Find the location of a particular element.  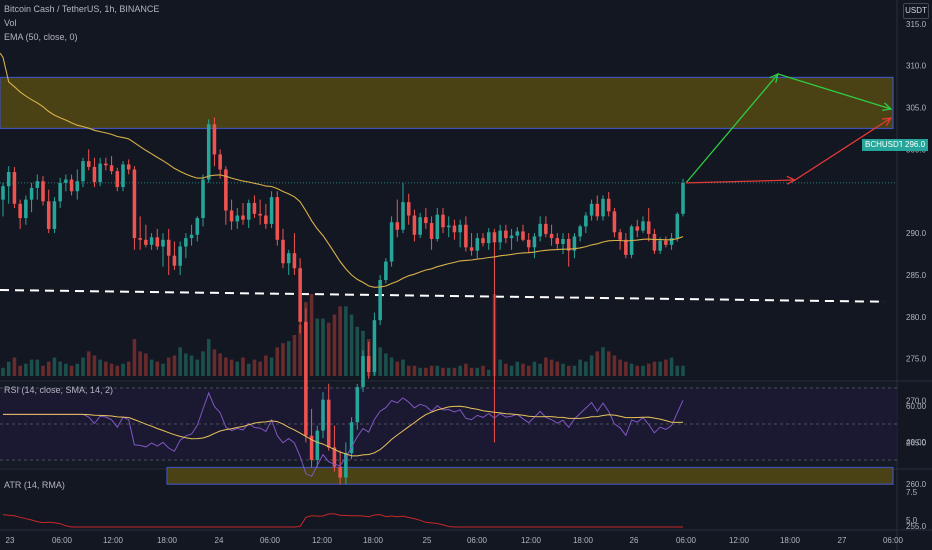

time-tick-label: 26 is located at coordinates (634, 540).